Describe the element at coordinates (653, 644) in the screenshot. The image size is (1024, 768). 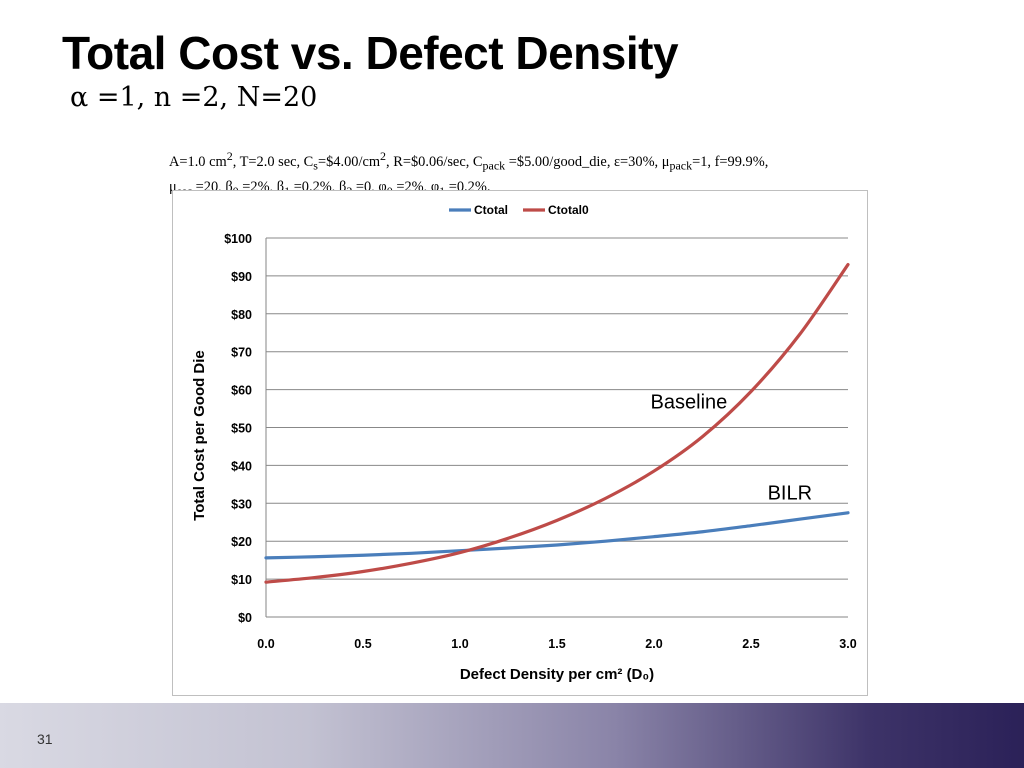
I see `x-tick-label: 2.0` at that location.